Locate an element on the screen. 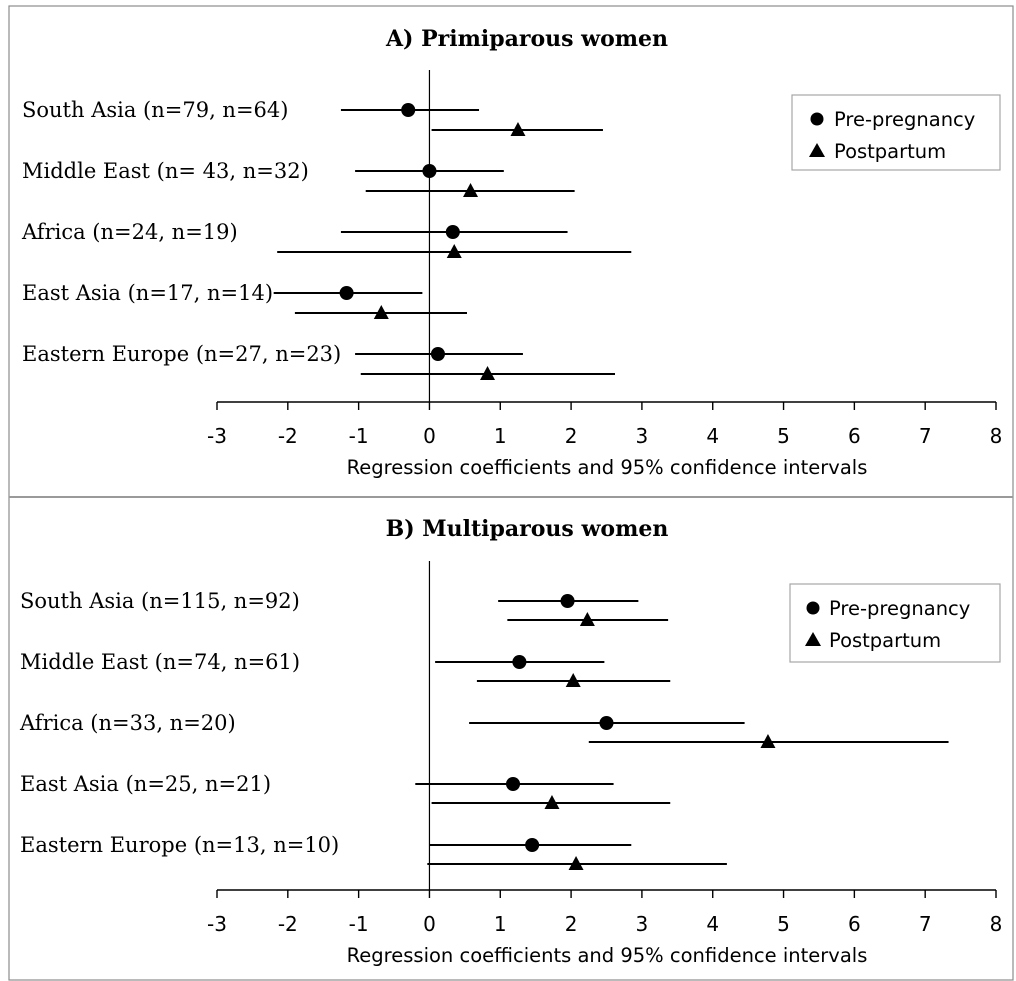  category-label: East Asia (n=17, n=14) is located at coordinates (147, 293).